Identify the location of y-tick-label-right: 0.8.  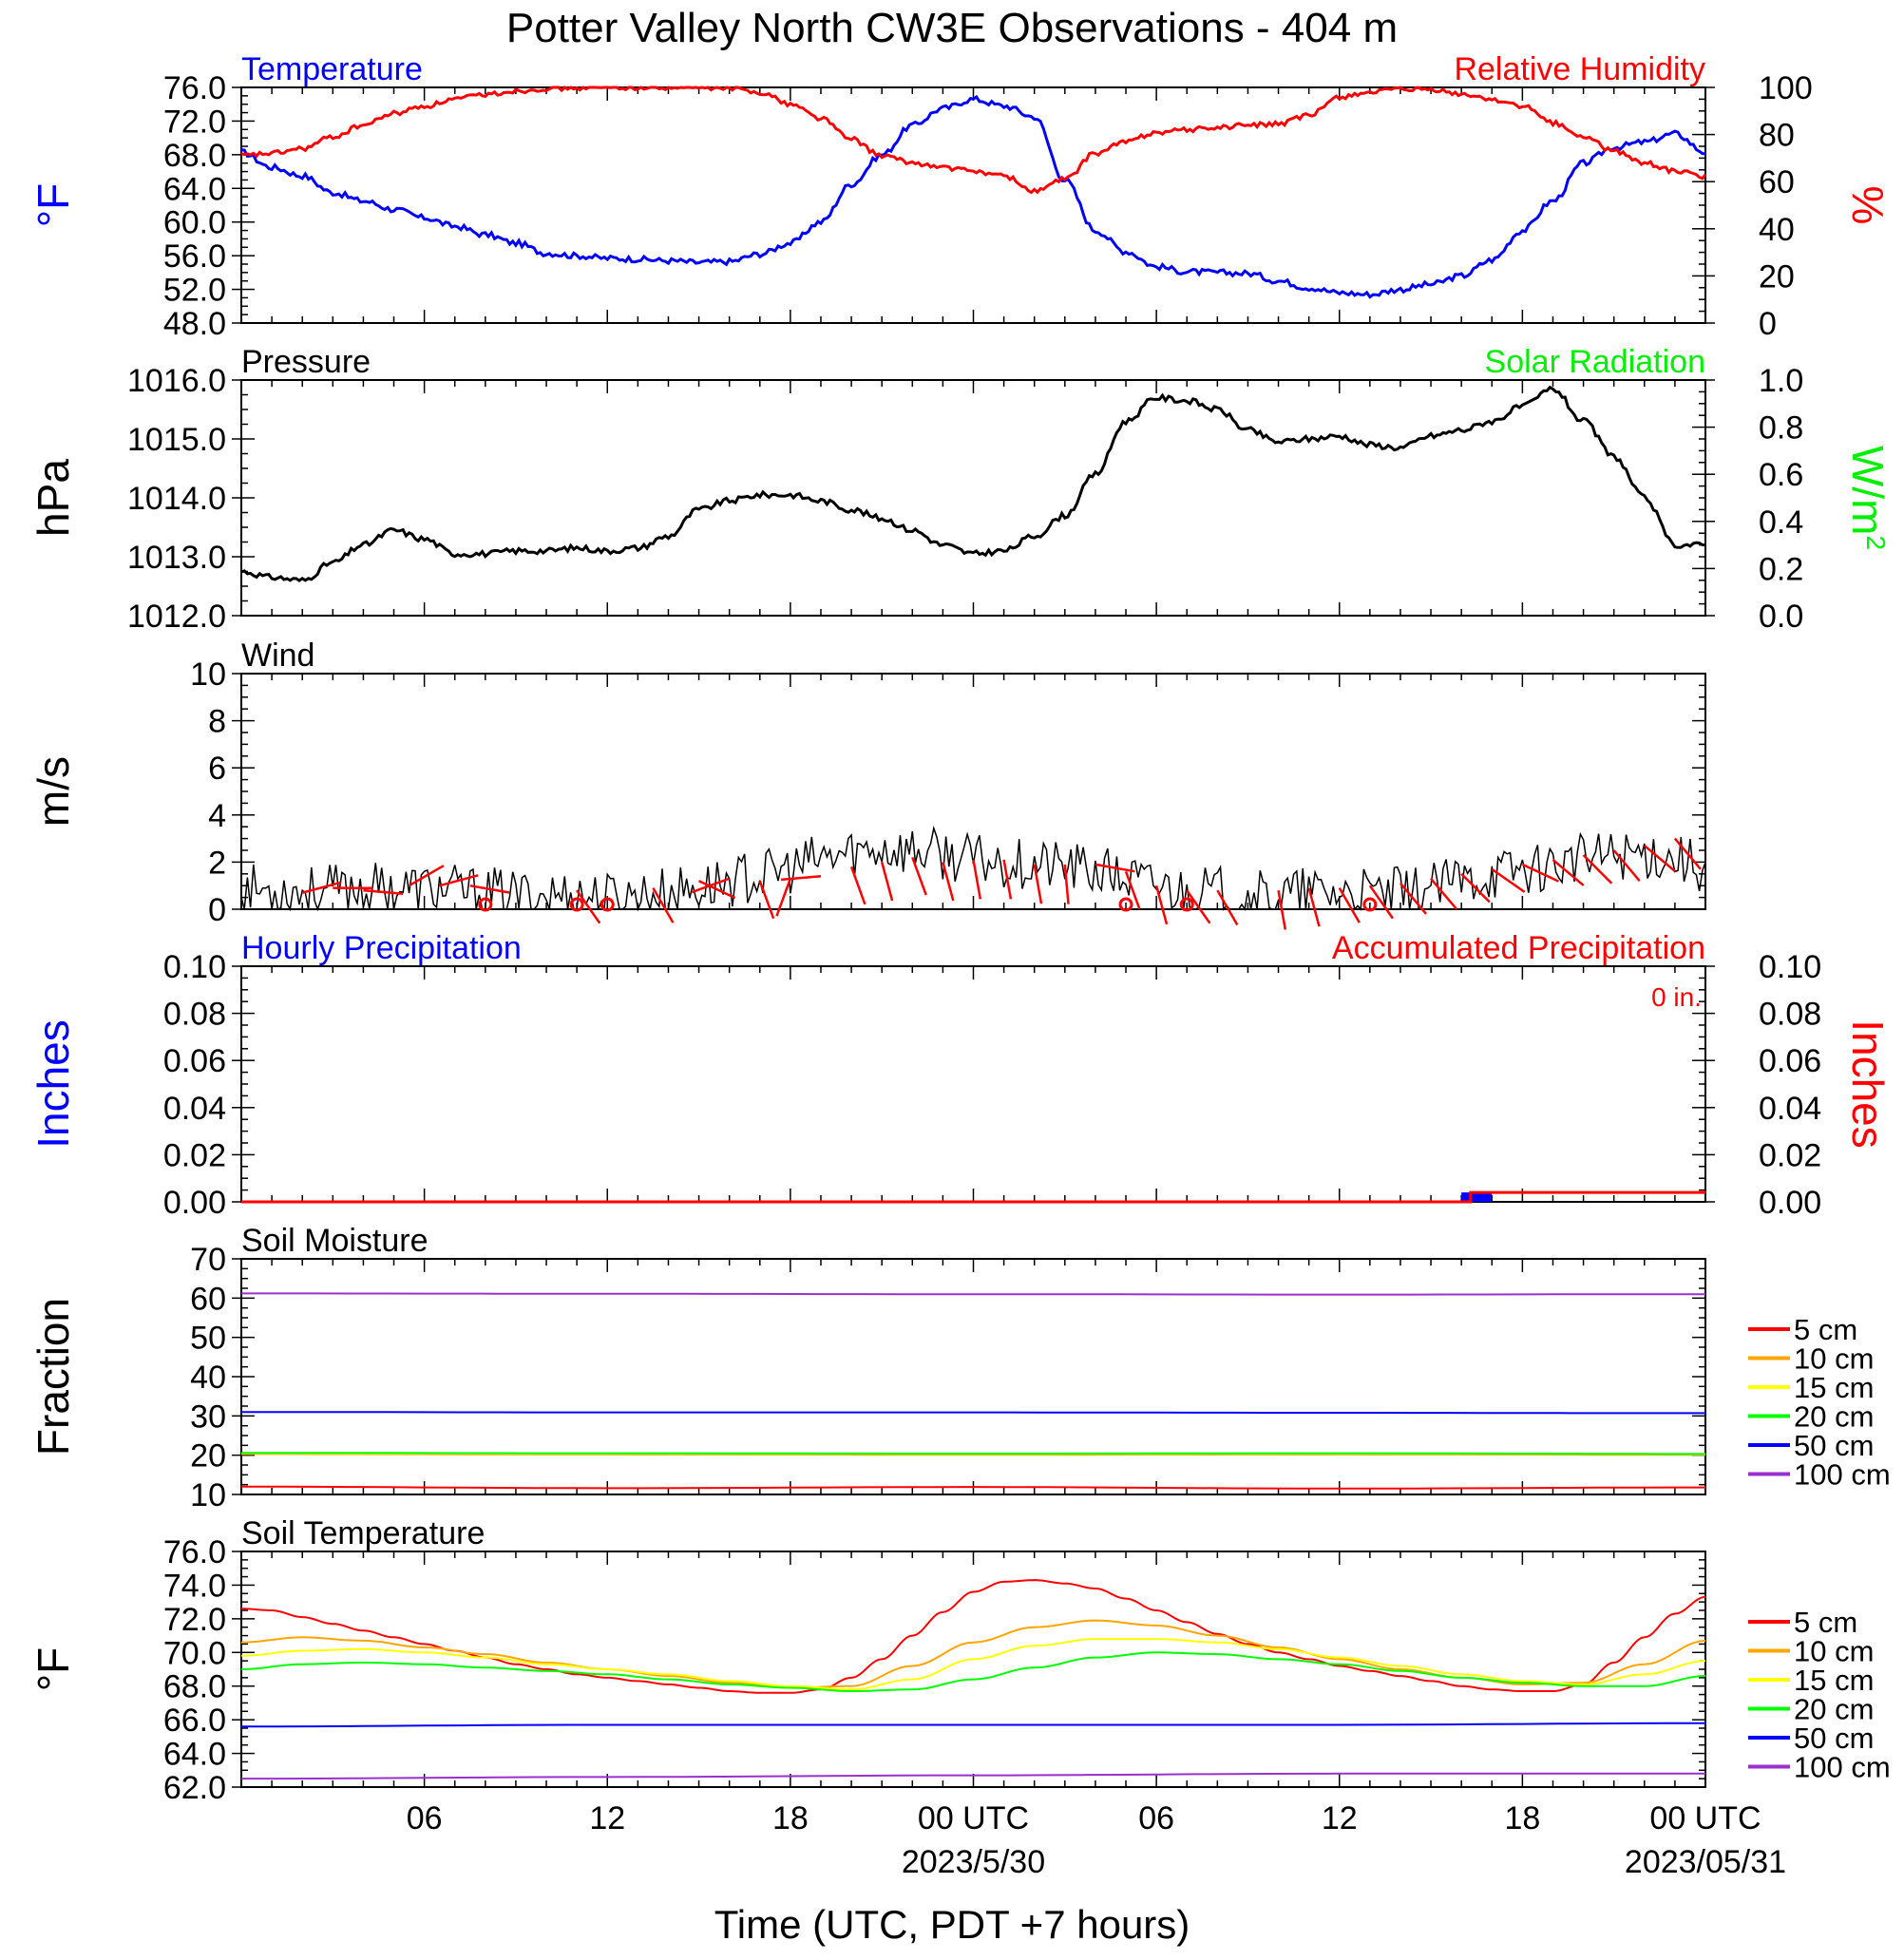
(1781, 428).